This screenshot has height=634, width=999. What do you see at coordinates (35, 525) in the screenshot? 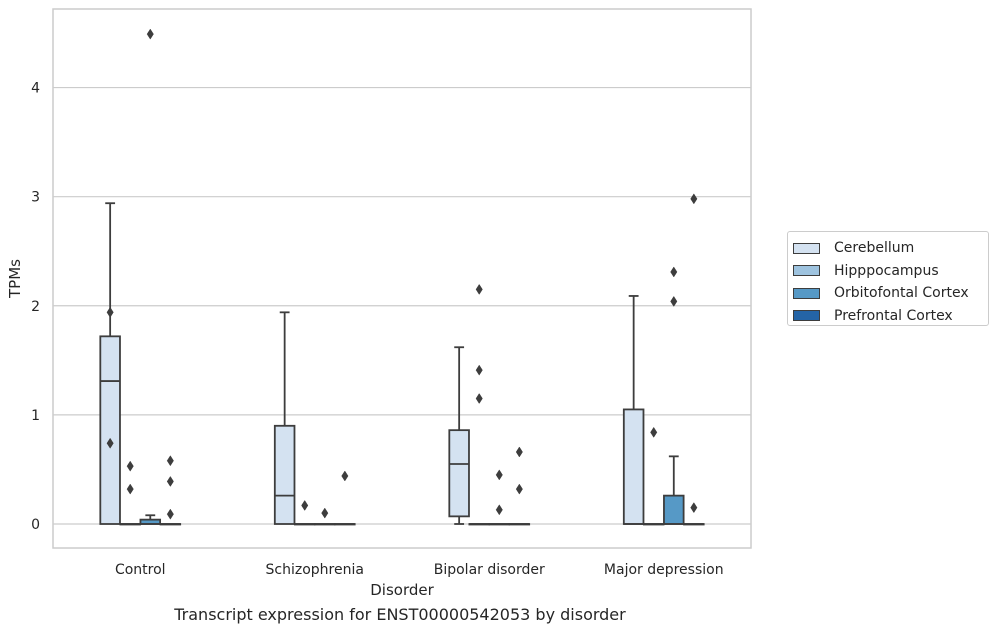
I see `y-tick-label: 0` at bounding box center [35, 525].